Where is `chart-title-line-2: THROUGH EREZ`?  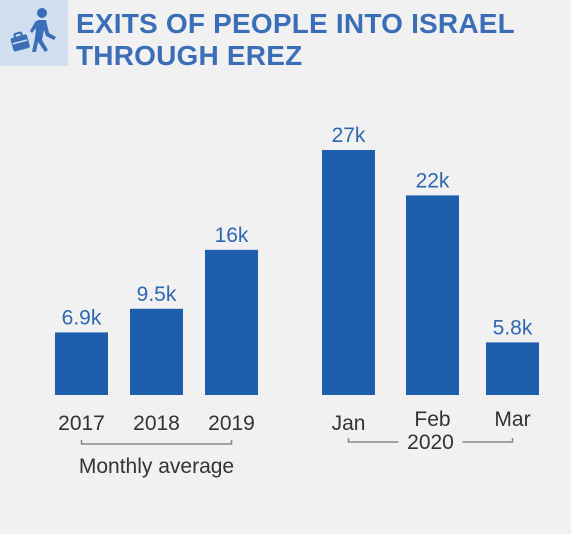 chart-title-line-2: THROUGH EREZ is located at coordinates (189, 55).